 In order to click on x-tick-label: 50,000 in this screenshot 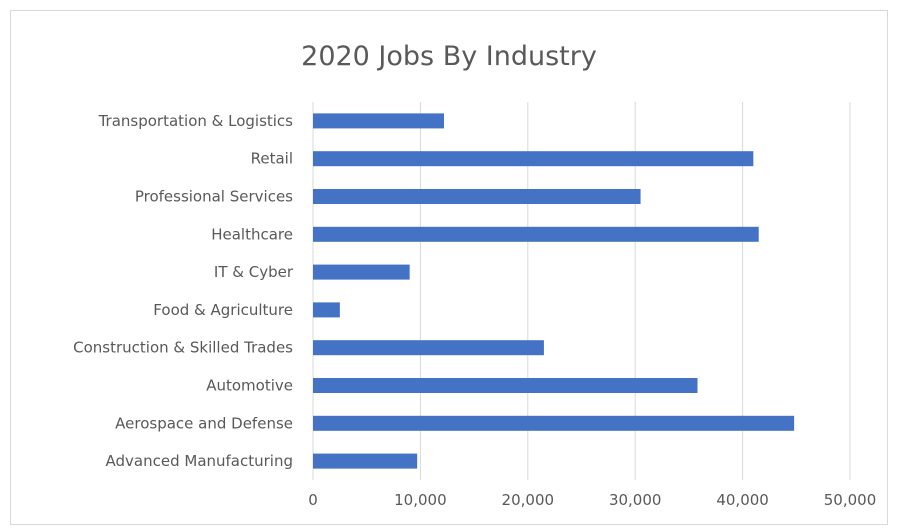, I will do `click(850, 500)`.